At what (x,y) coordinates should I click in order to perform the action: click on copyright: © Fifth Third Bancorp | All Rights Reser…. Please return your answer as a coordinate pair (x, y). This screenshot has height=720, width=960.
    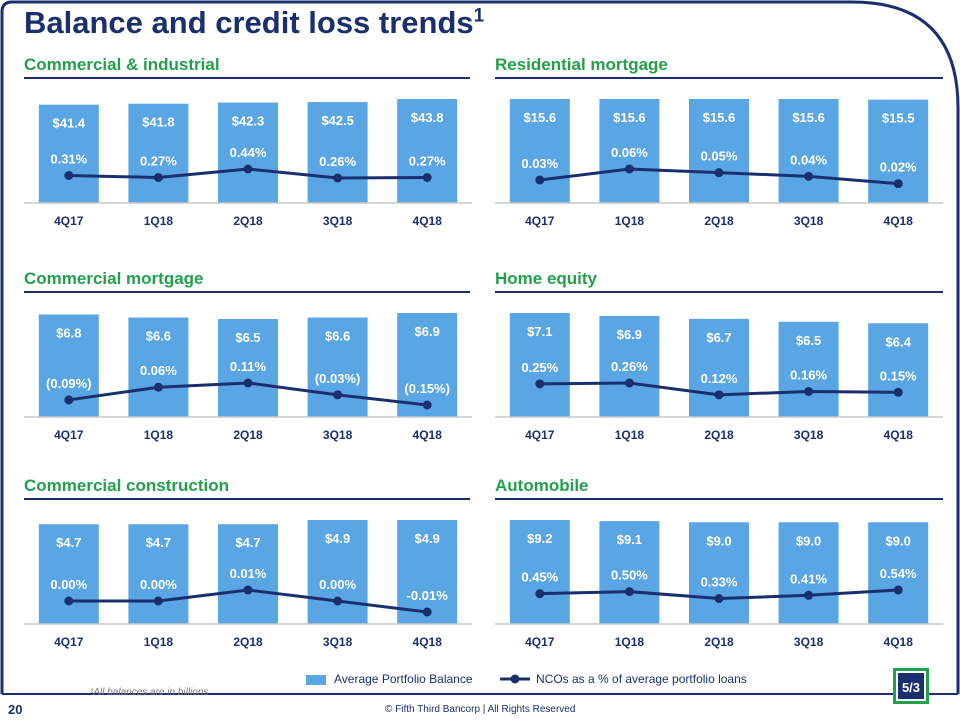
    Looking at the image, I should click on (480, 709).